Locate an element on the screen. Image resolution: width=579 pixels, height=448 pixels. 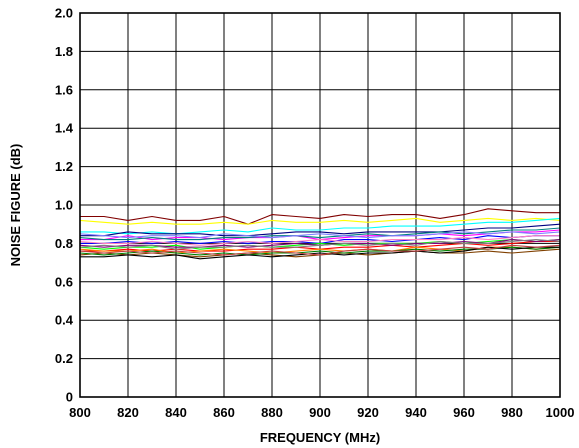
y-tick-labels: 0 0.2 0.4 0.6 0.8 1.0 1.2 1.4 1.6 1.8 2.0 is located at coordinates (64, 205).